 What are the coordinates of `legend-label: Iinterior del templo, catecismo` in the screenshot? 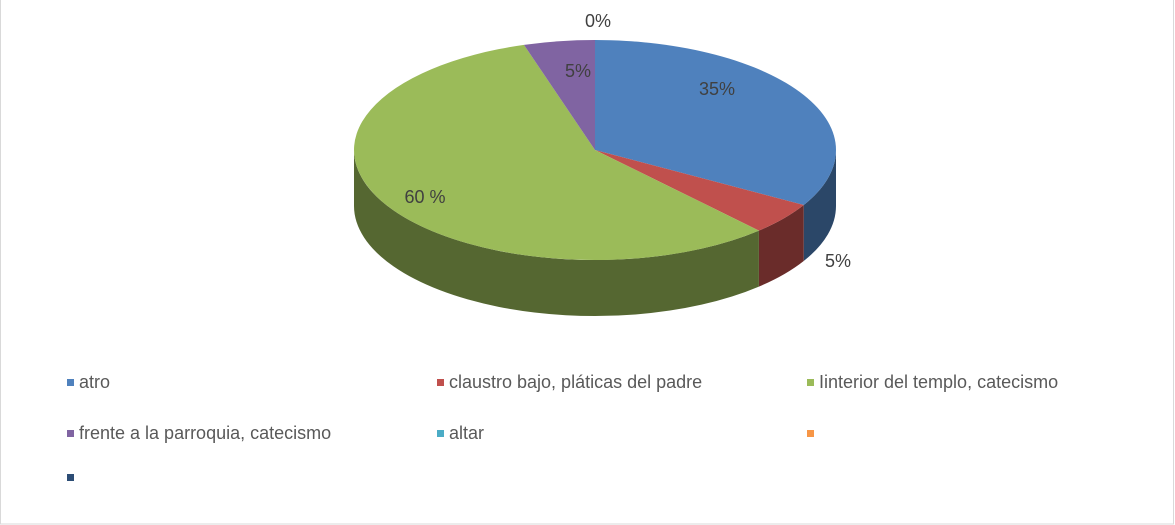 It's located at (938, 382).